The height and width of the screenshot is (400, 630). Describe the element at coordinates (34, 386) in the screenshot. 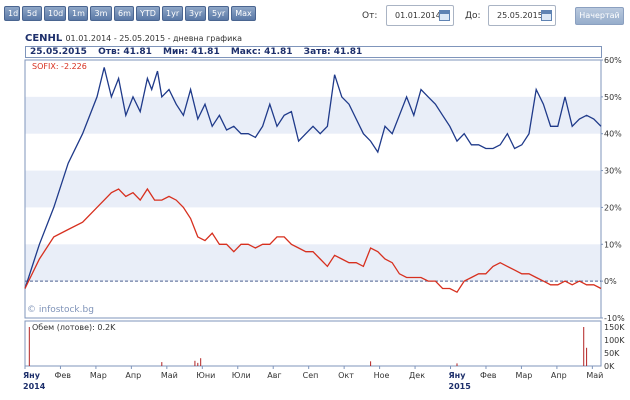

I see `year-label: 2014` at that location.